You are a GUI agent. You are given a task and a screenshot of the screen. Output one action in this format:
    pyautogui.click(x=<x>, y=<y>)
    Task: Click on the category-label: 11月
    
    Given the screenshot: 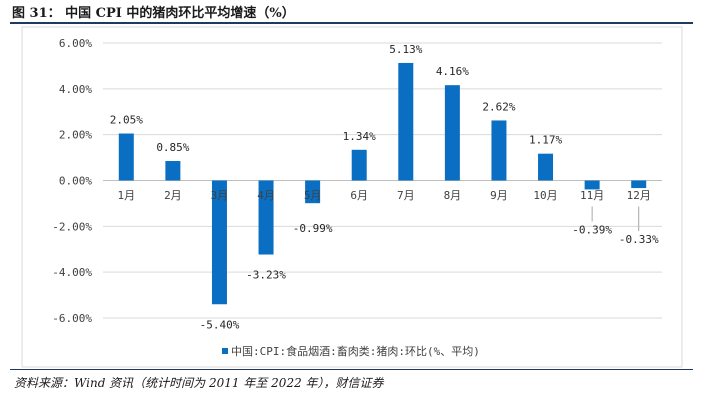 What is the action you would take?
    pyautogui.click(x=592, y=195)
    